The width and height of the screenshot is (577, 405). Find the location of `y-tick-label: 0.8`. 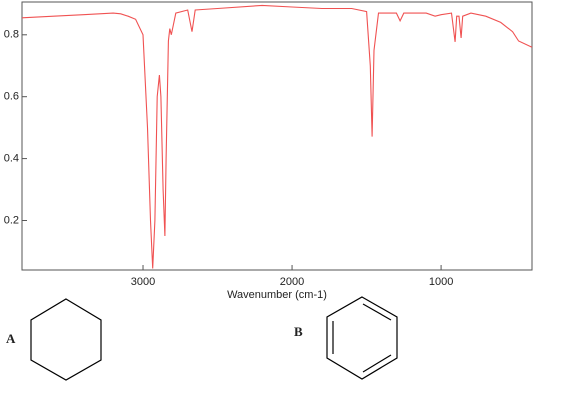

y-tick-label: 0.8 is located at coordinates (11, 35).